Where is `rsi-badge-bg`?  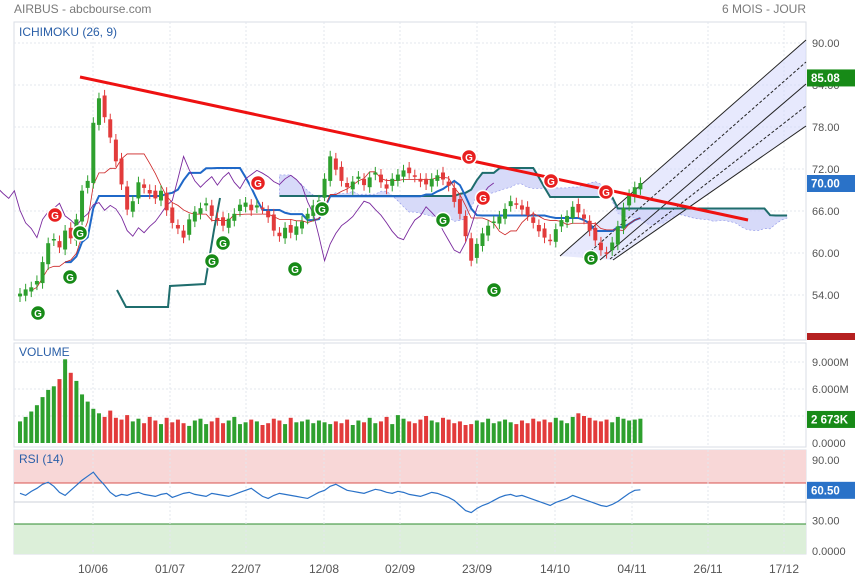
rsi-badge-bg is located at coordinates (831, 490).